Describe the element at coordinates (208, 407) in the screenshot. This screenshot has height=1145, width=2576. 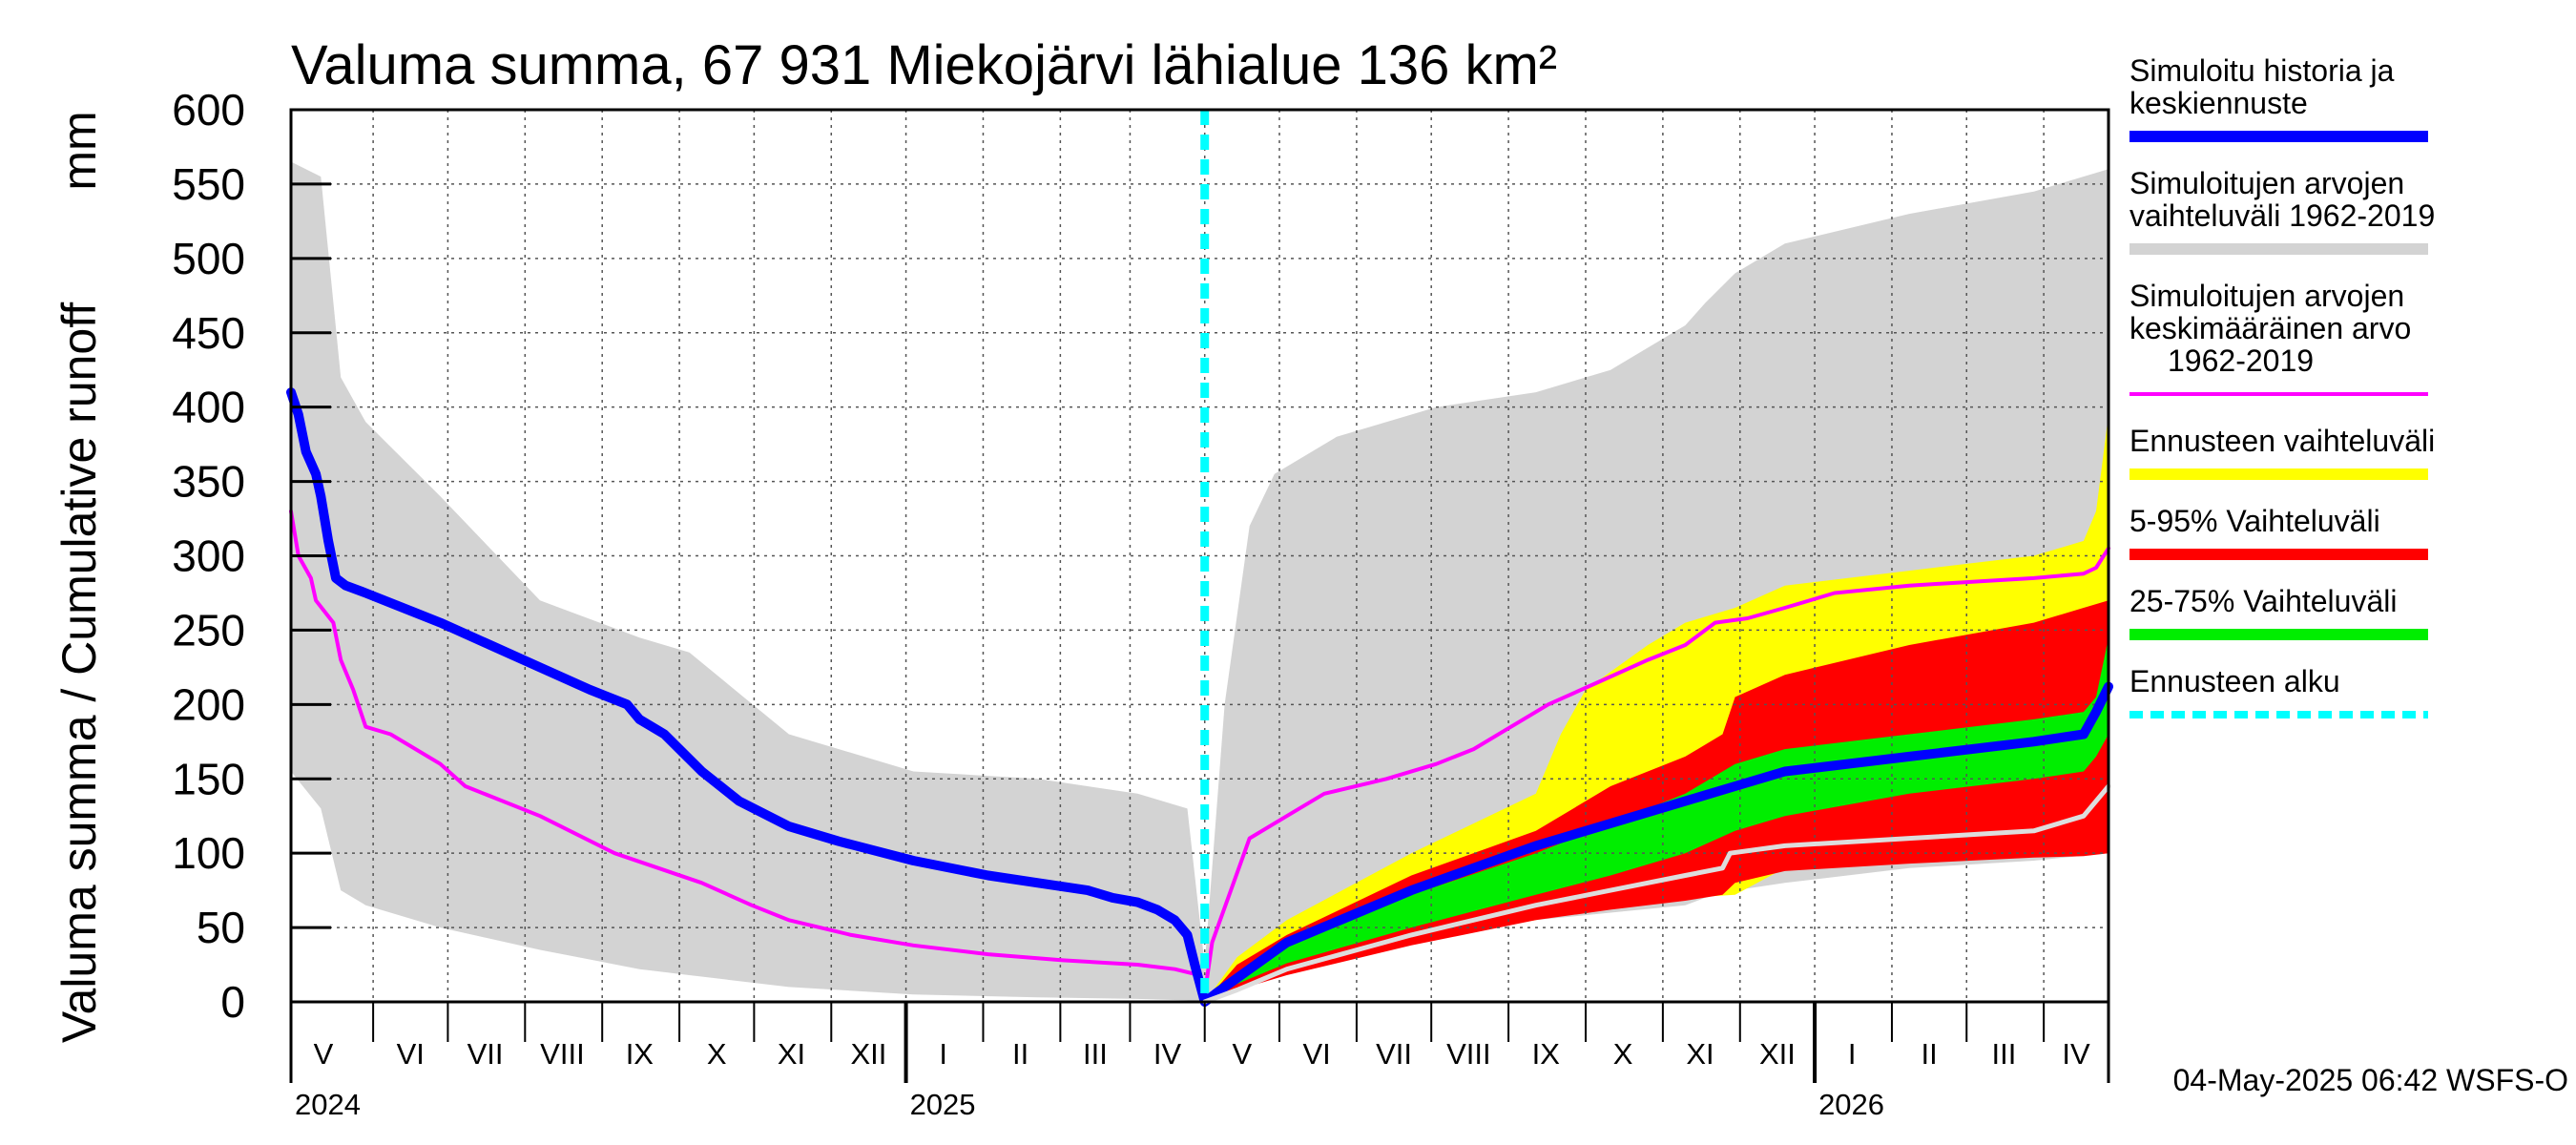
I see `y-tick-label: 400` at that location.